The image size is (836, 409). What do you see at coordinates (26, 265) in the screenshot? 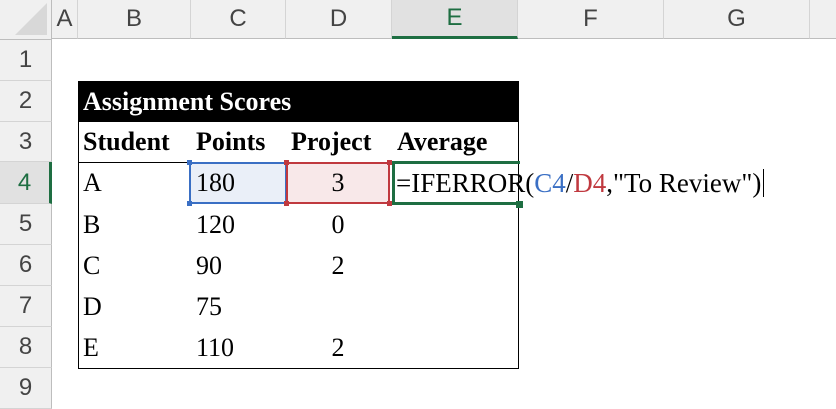
I see `row-header-6: 6` at bounding box center [26, 265].